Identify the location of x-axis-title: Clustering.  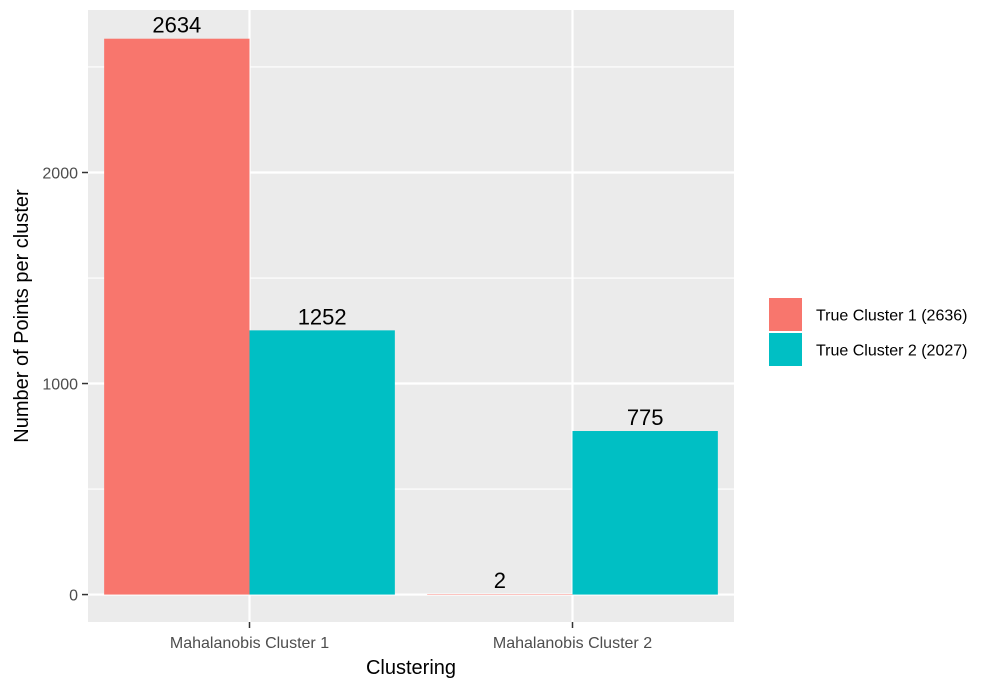
(411, 668).